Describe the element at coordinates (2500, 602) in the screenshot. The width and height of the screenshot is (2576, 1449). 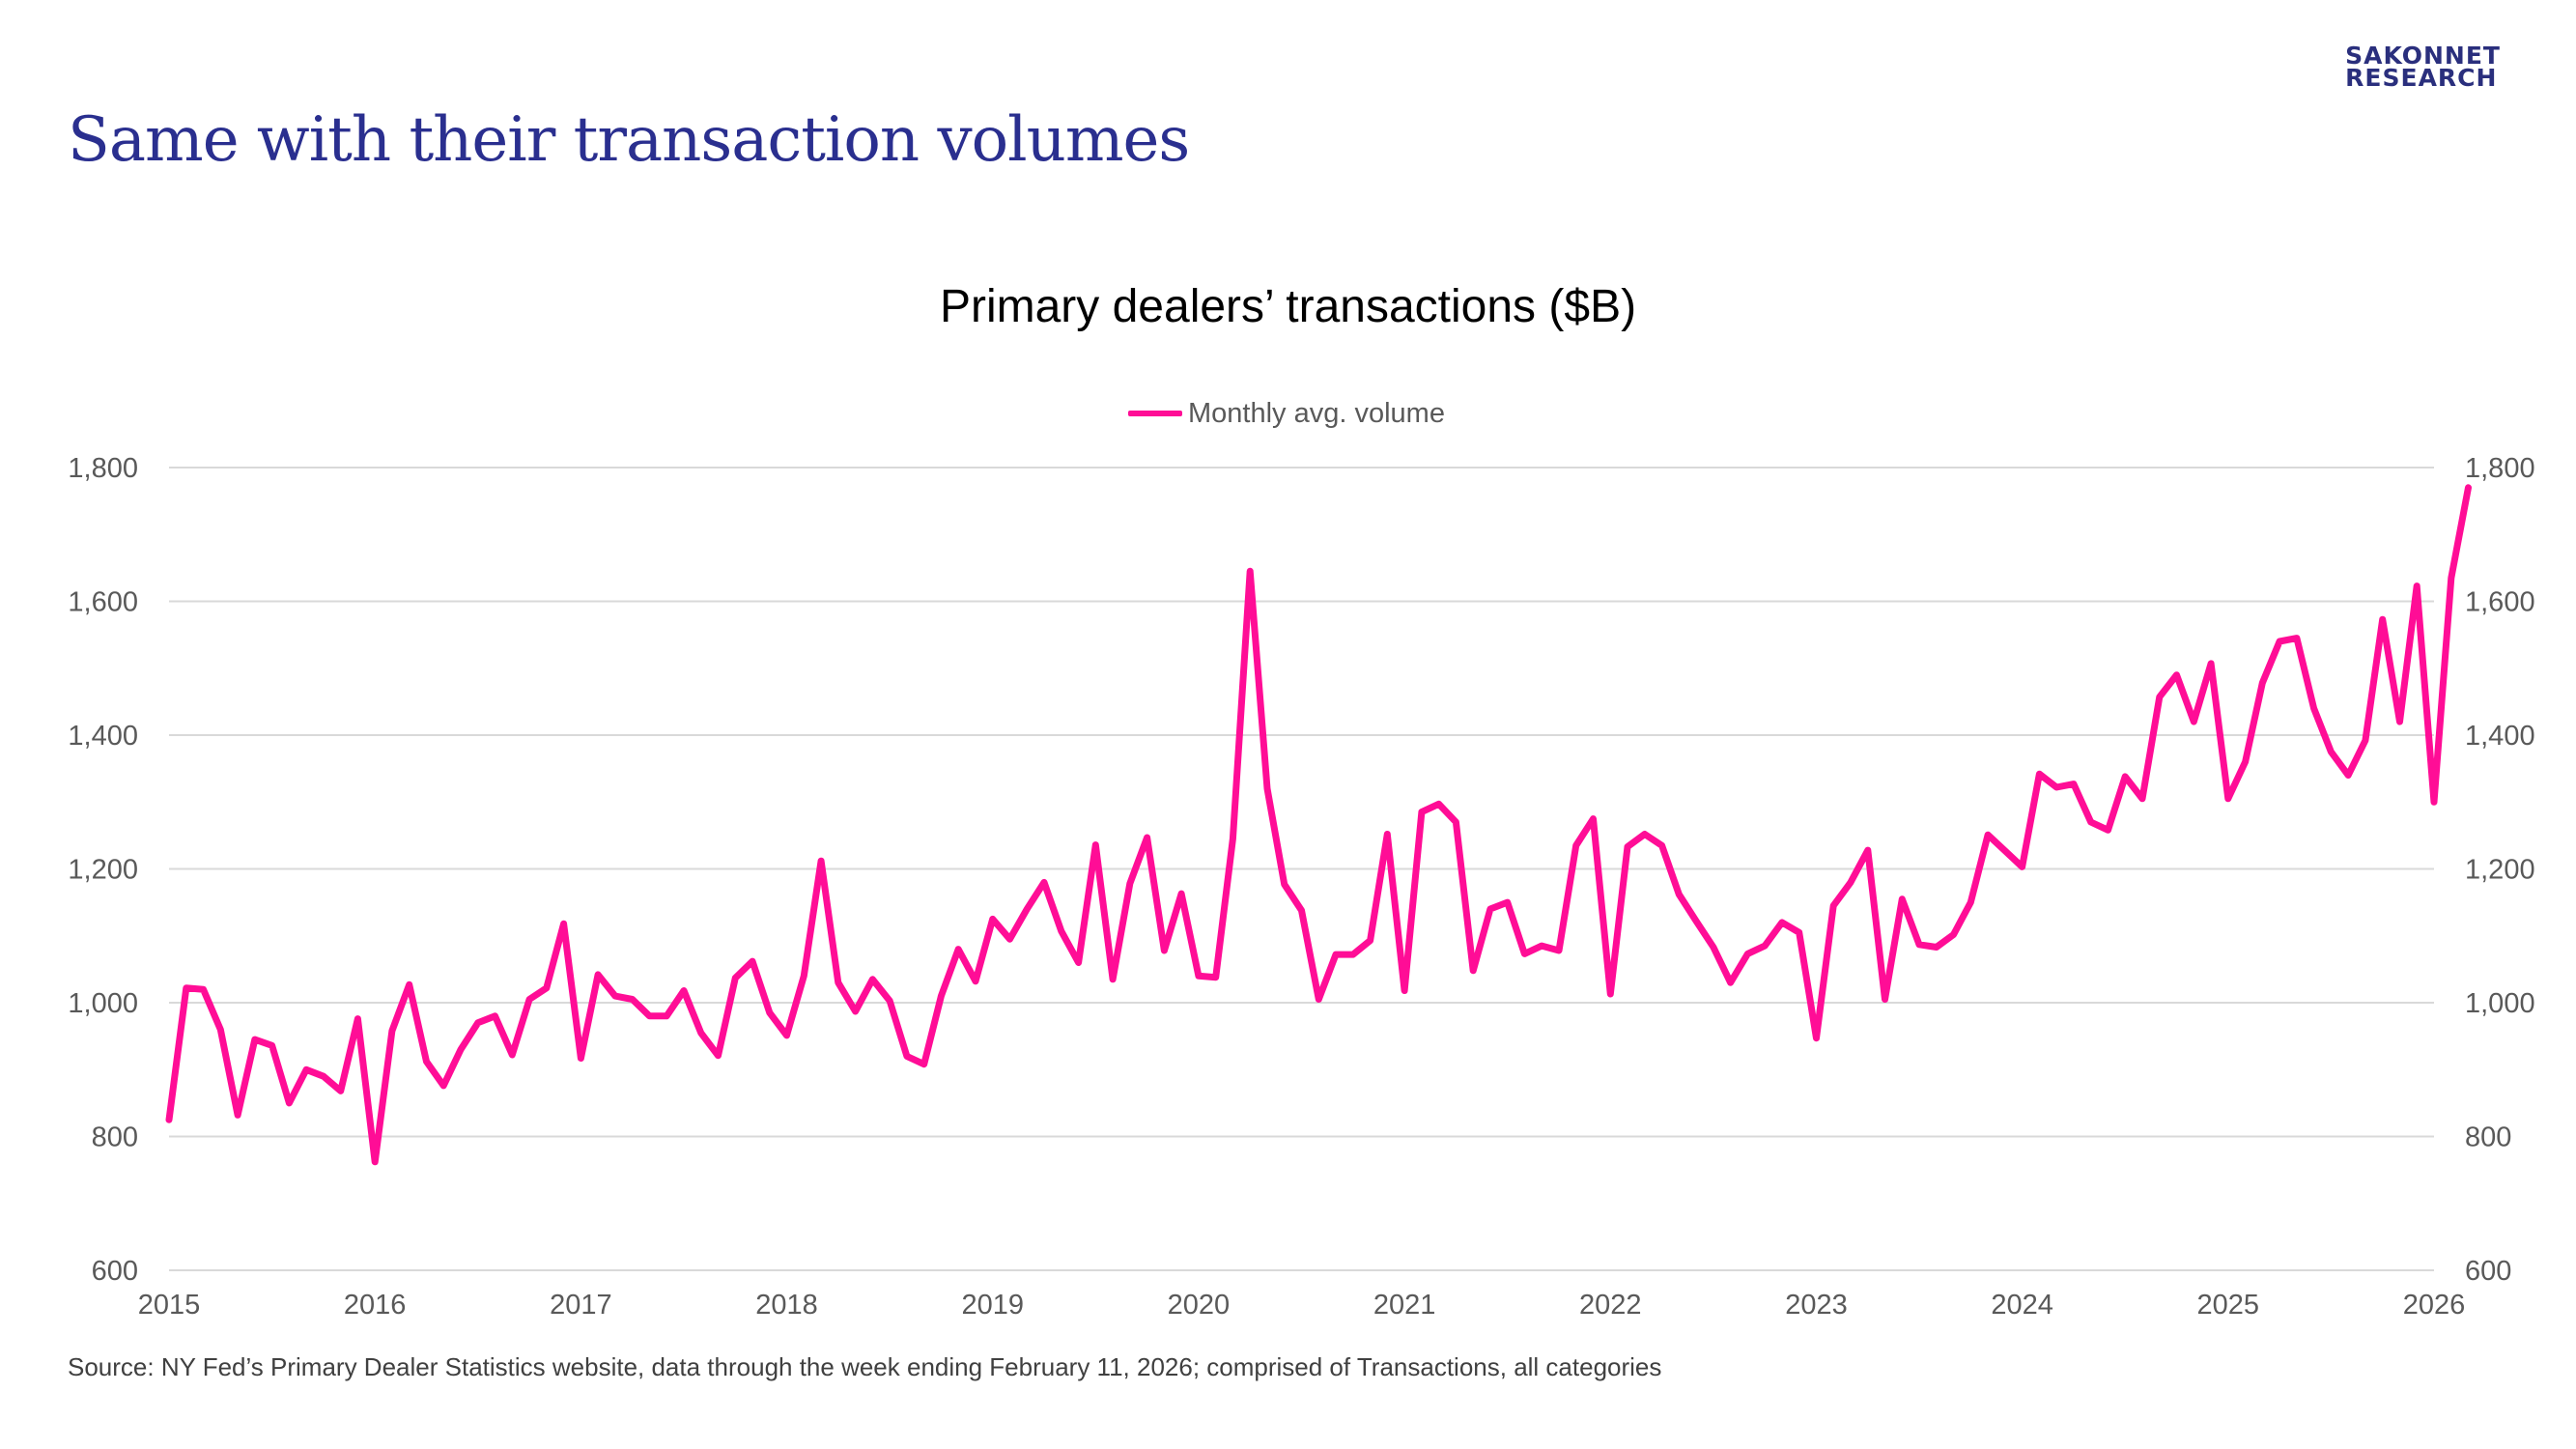
I see `y-tick-right-1600: 1,600` at that location.